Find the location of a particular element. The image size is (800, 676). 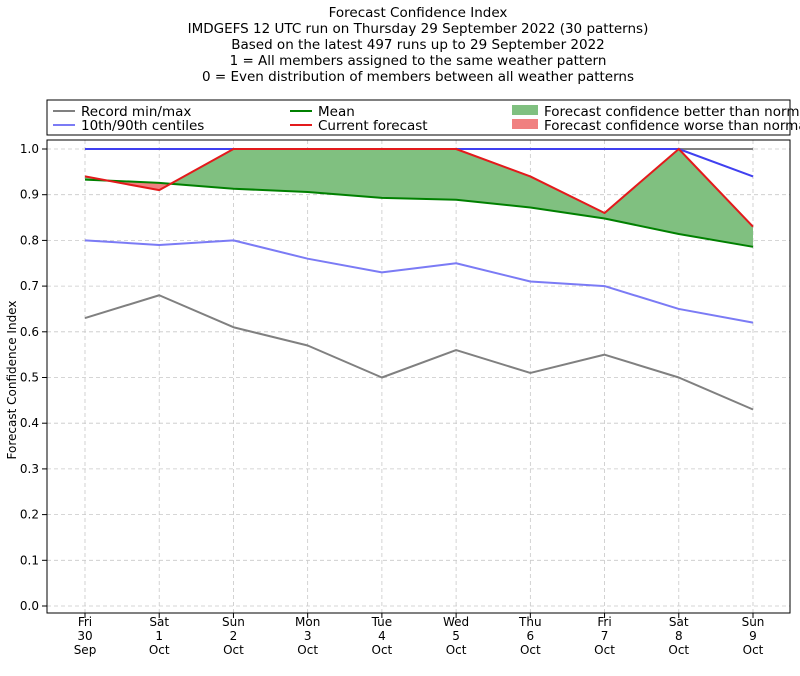

x-tick-label: Mon is located at coordinates (307, 622).